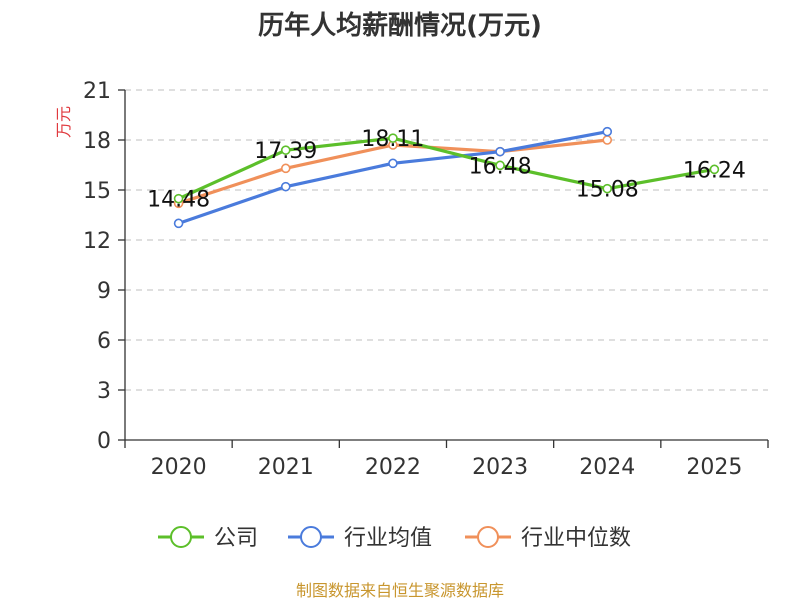 The width and height of the screenshot is (800, 600). I want to click on y-tick-label: 3, so click(104, 391).